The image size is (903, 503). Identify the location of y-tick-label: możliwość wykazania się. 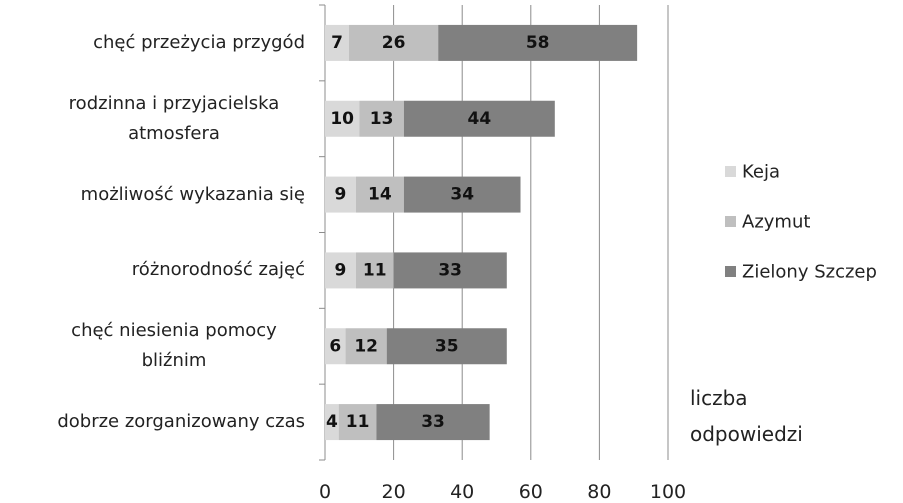
(192, 194).